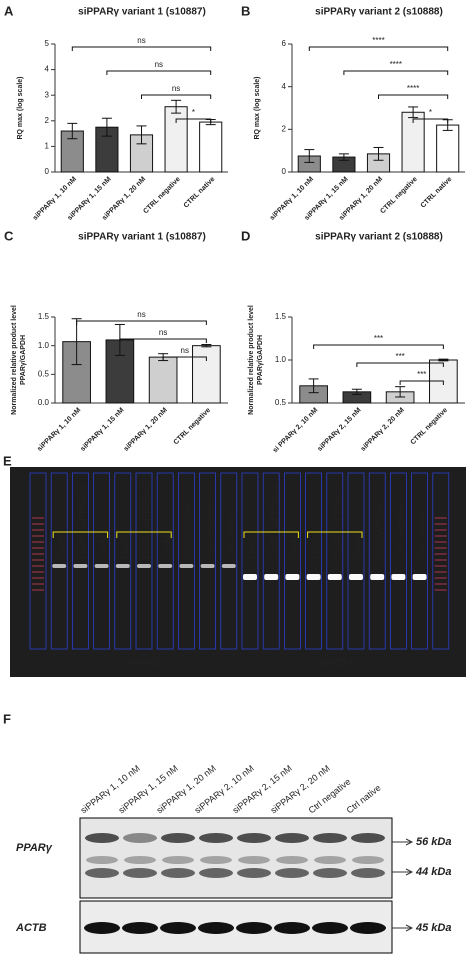  I want to click on lane-number: 13, so click(292, 475).